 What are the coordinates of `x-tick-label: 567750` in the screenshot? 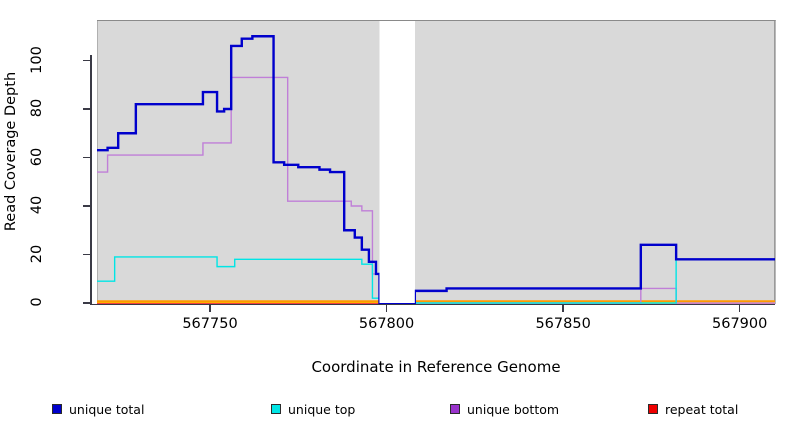 It's located at (210, 324).